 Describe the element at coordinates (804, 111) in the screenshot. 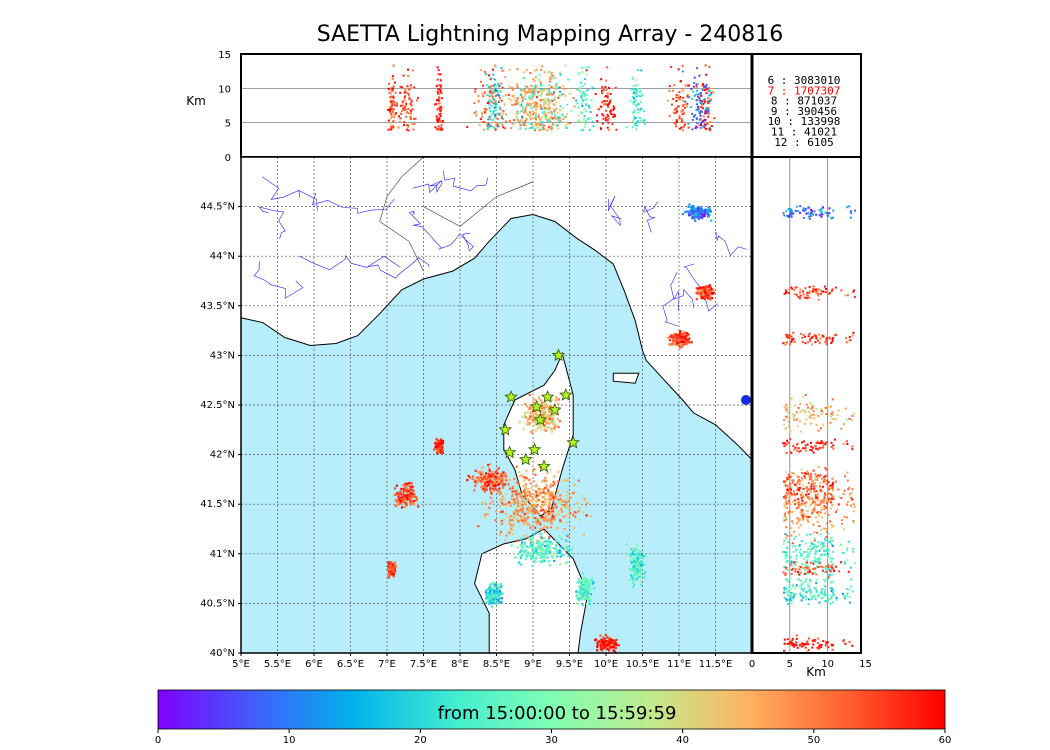

I see `legend-entry: 9 : 390456` at that location.